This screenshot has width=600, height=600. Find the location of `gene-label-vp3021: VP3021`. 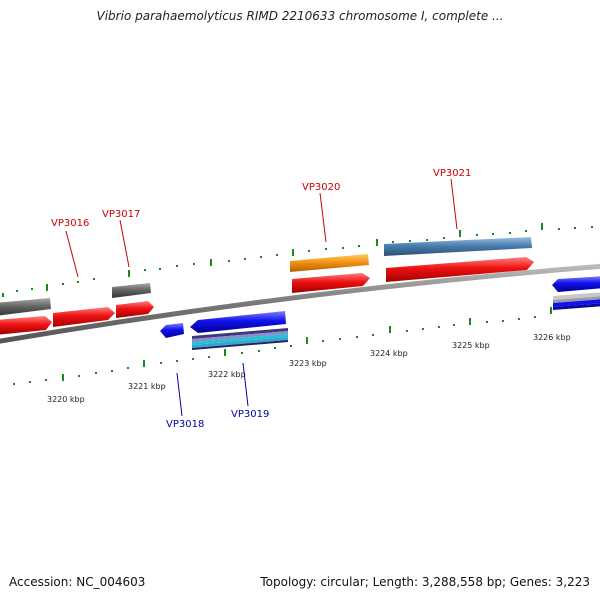

gene-label-vp3021: VP3021 is located at coordinates (452, 173).